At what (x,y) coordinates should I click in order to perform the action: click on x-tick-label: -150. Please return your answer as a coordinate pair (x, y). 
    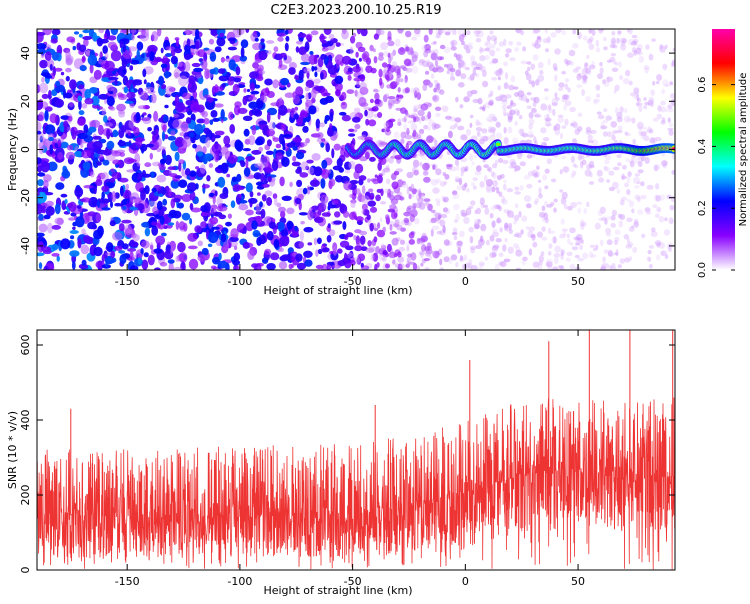
    Looking at the image, I should click on (127, 581).